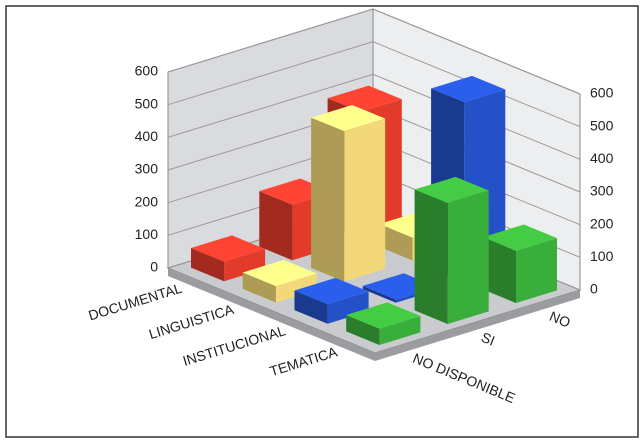  I want to click on column-label: NO, so click(560, 319).